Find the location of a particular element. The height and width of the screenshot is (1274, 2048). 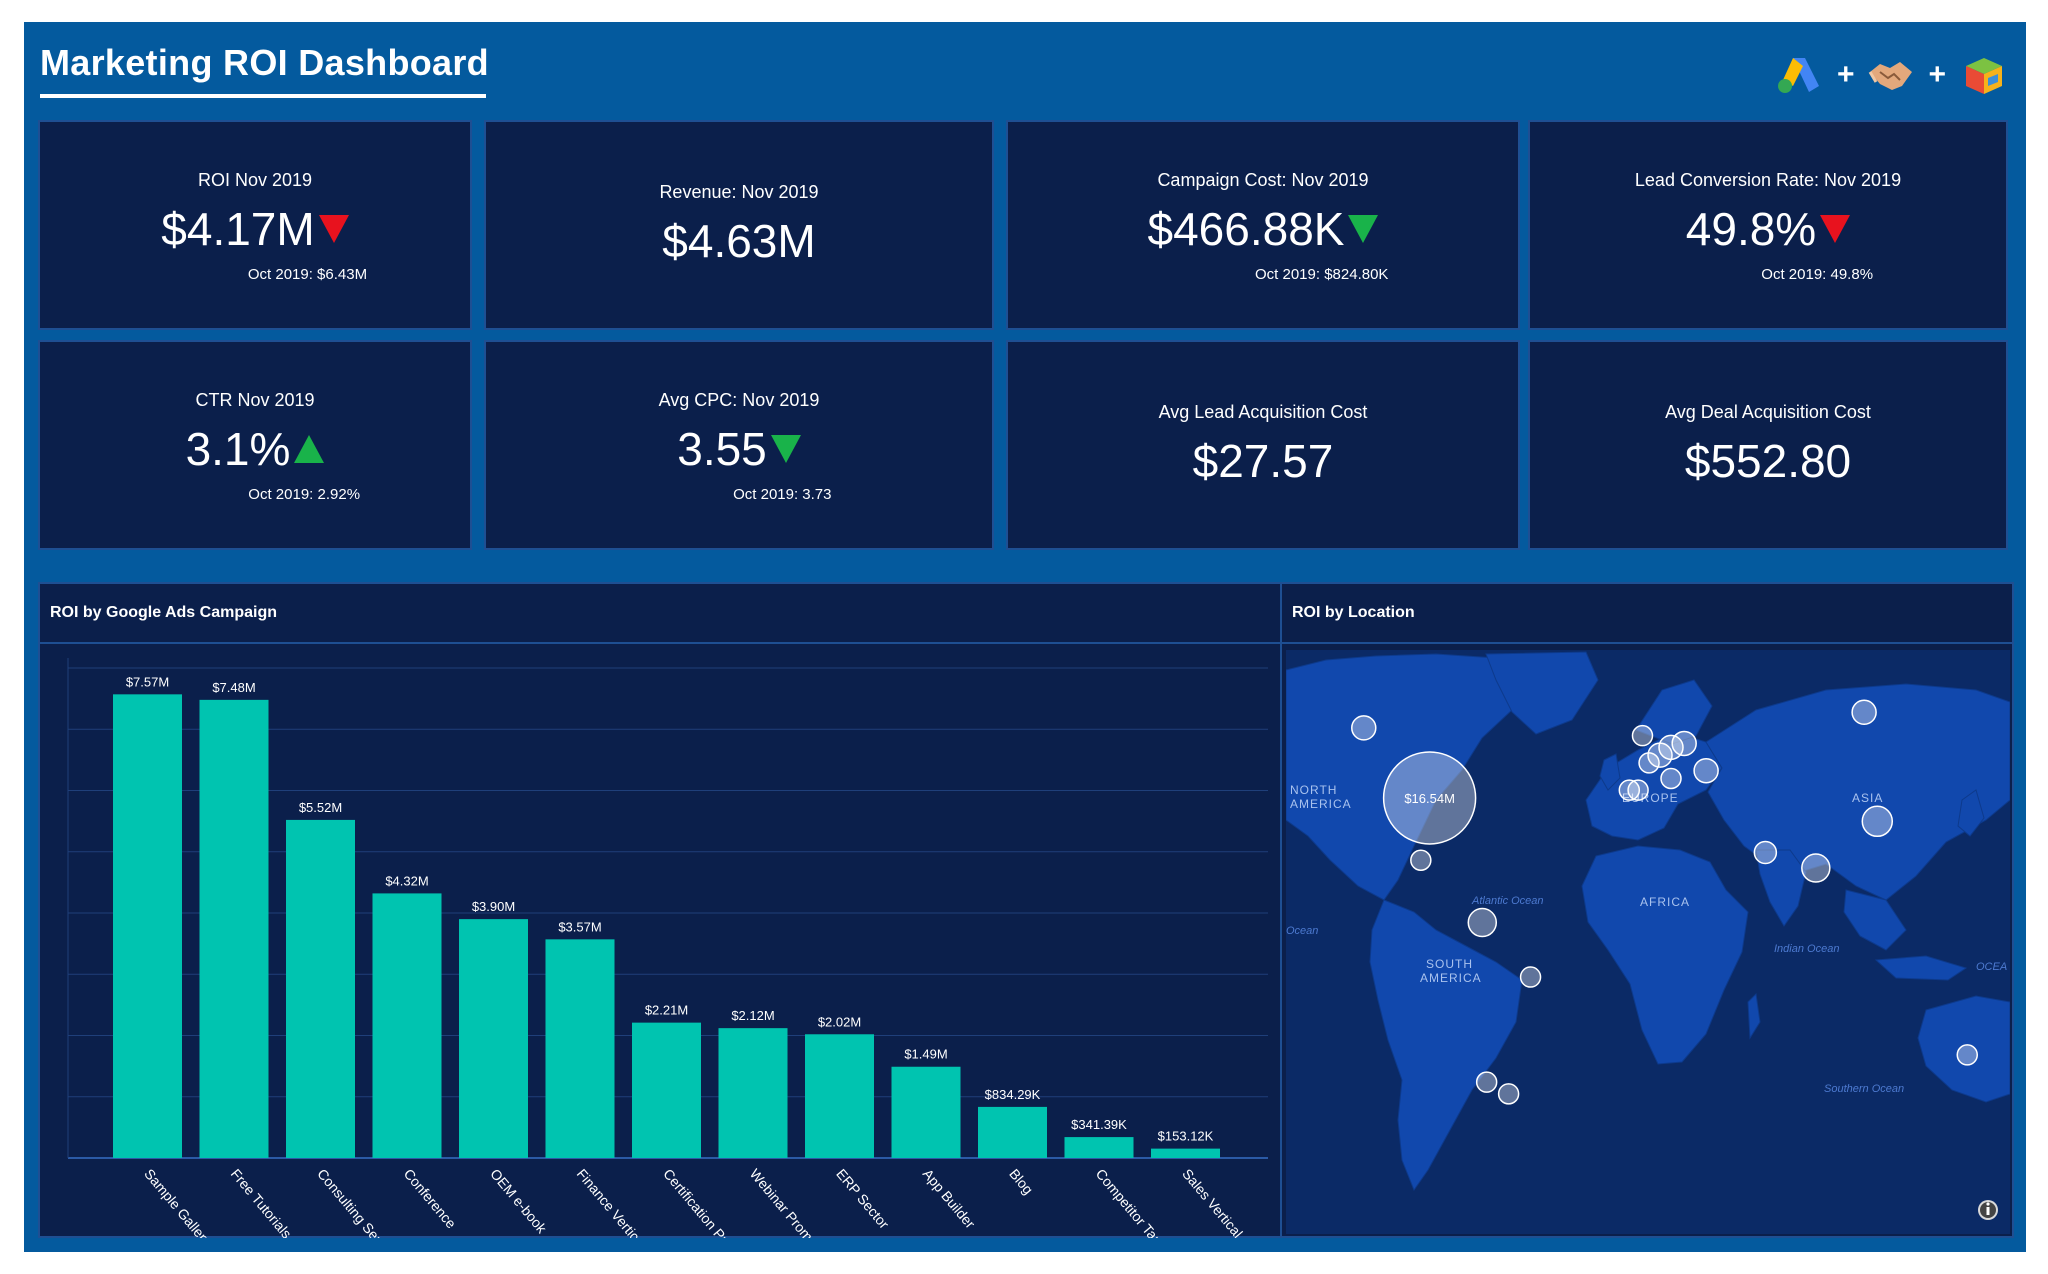

ocean-label: Ocean is located at coordinates (1302, 931).